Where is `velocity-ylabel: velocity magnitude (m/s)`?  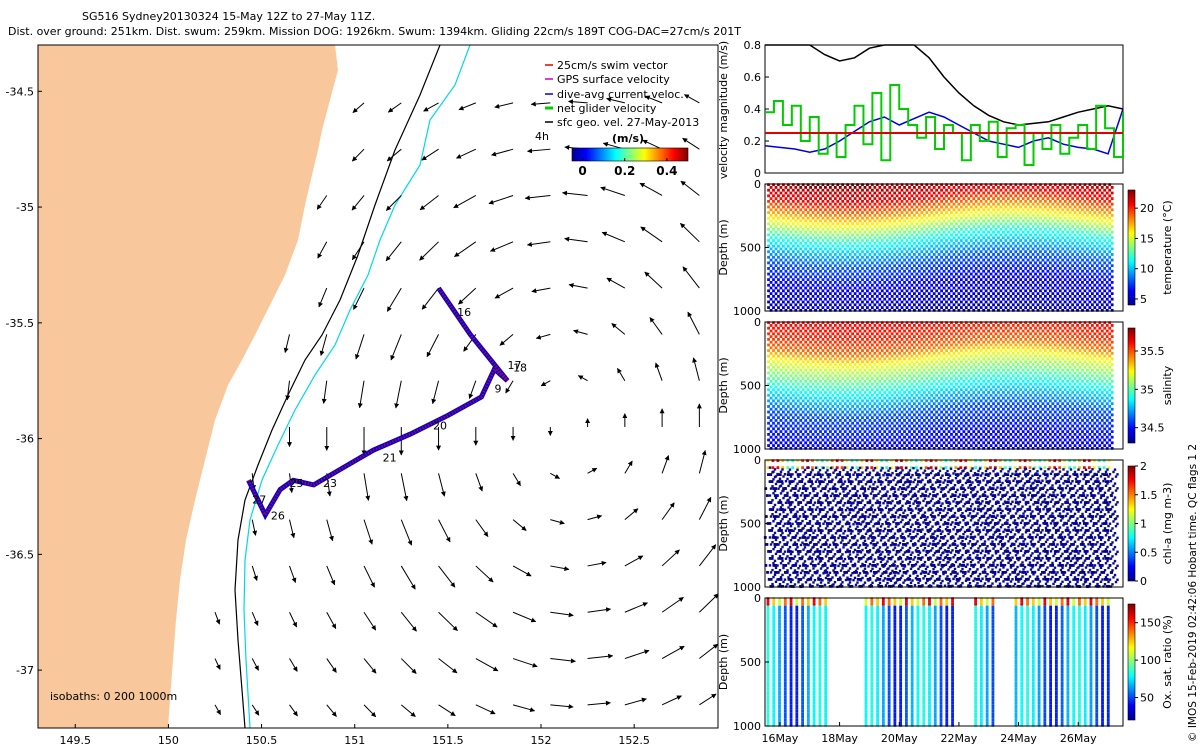 velocity-ylabel: velocity magnitude (m/s) is located at coordinates (723, 110).